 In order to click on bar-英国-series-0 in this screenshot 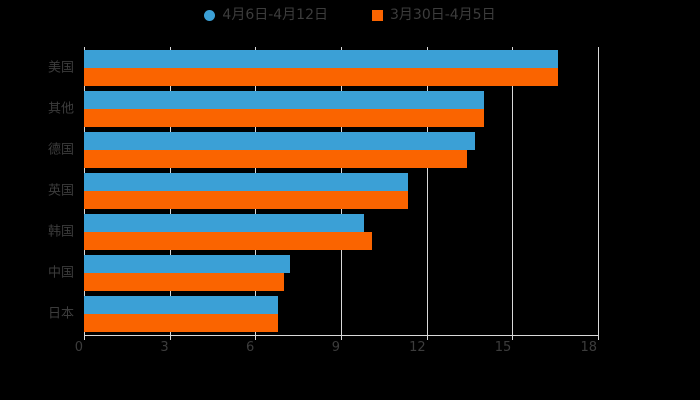, I will do `click(246, 182)`.